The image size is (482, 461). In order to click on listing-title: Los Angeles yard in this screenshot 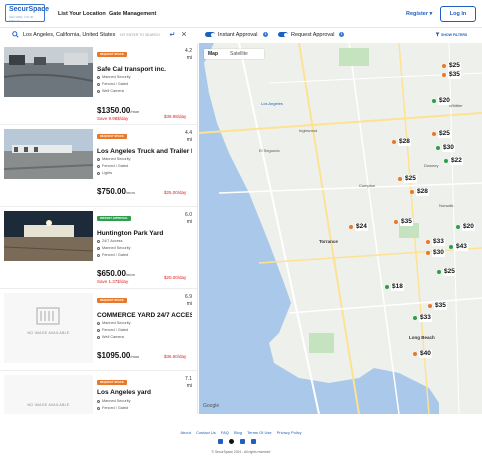, I will do `click(124, 392)`.